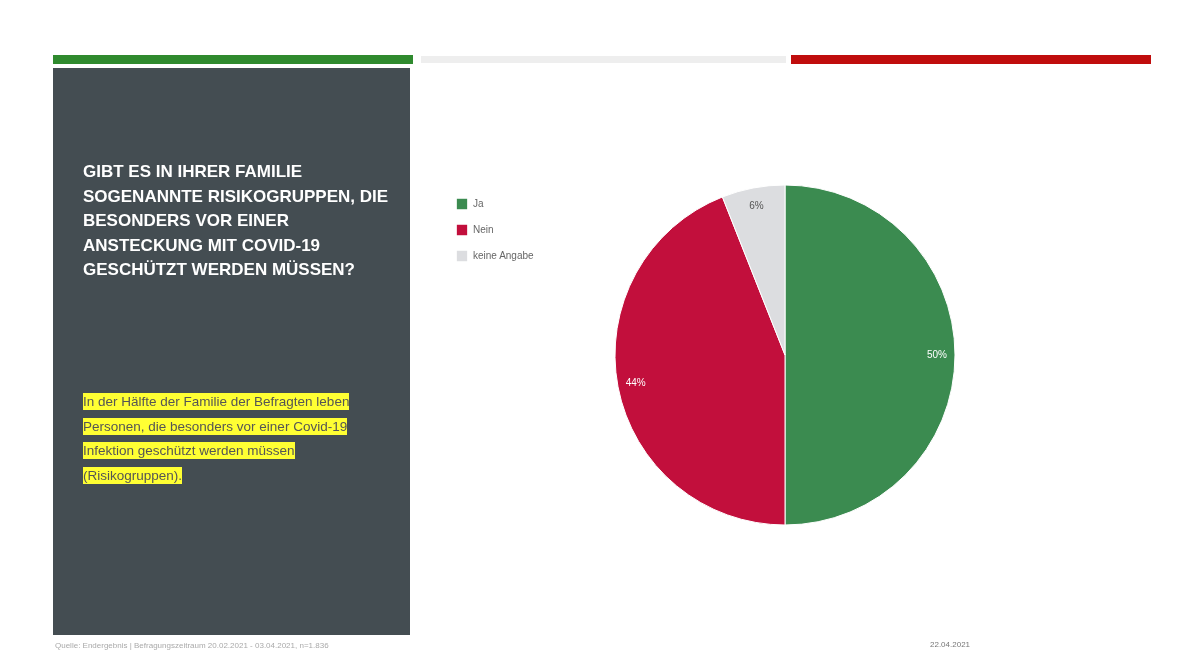 The width and height of the screenshot is (1182, 670). I want to click on legend-label: keine Angabe, so click(504, 255).